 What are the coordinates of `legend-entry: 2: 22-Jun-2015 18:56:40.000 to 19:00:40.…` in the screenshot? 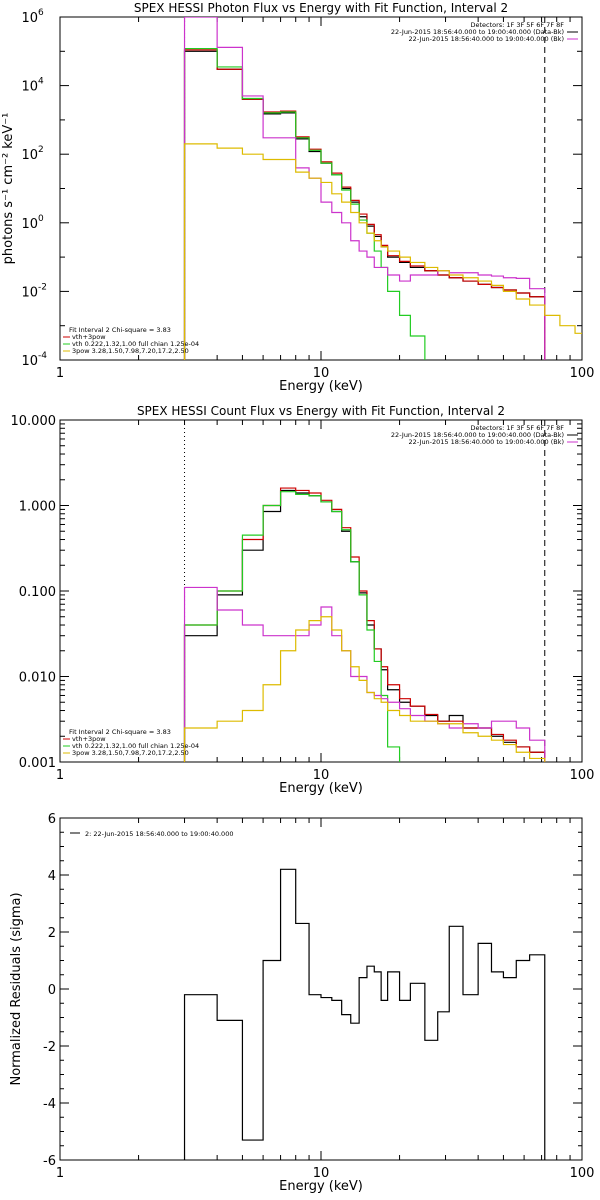 It's located at (159, 834).